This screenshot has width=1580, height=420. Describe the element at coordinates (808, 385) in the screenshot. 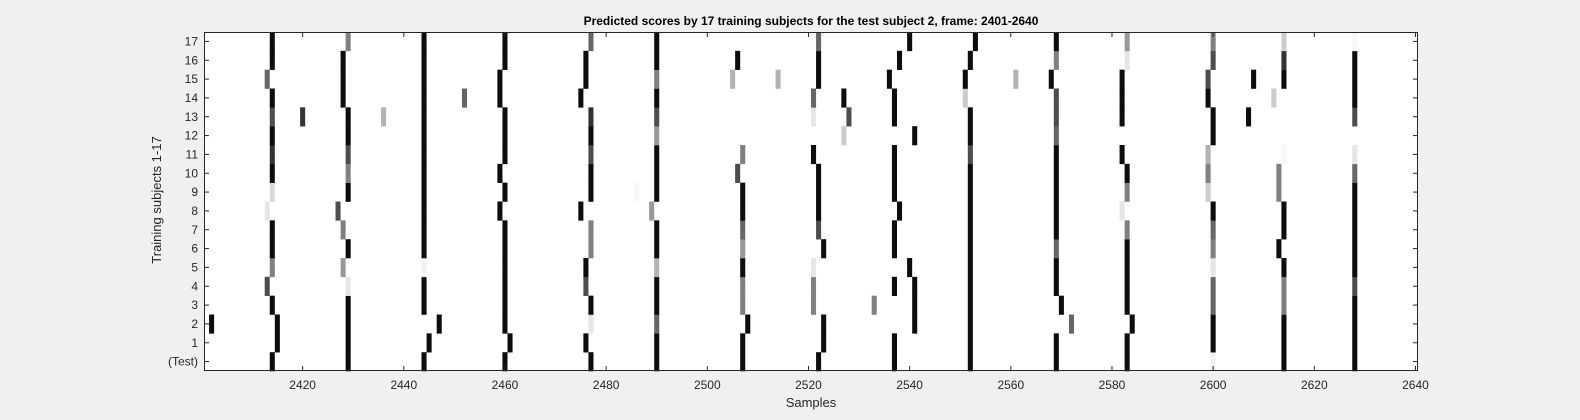

I see `x-tick-label: 2520` at that location.